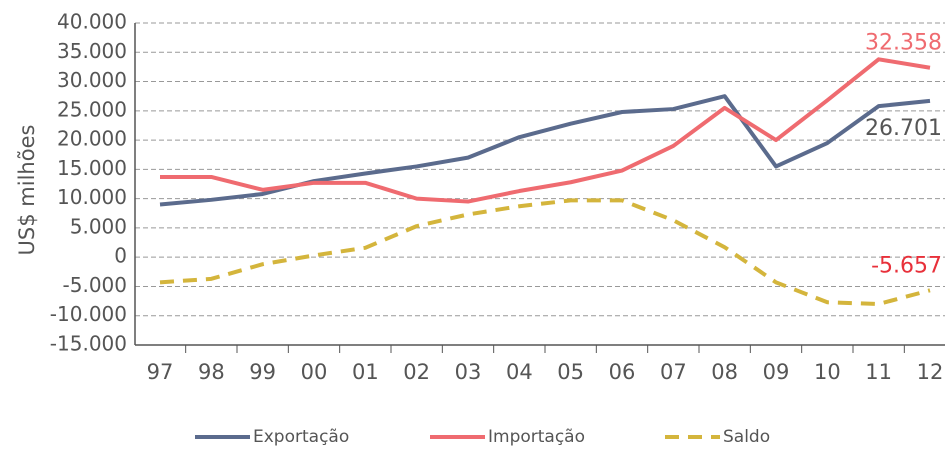 This screenshot has width=947, height=456. I want to click on y-tick-label: 40.000, so click(92, 22).